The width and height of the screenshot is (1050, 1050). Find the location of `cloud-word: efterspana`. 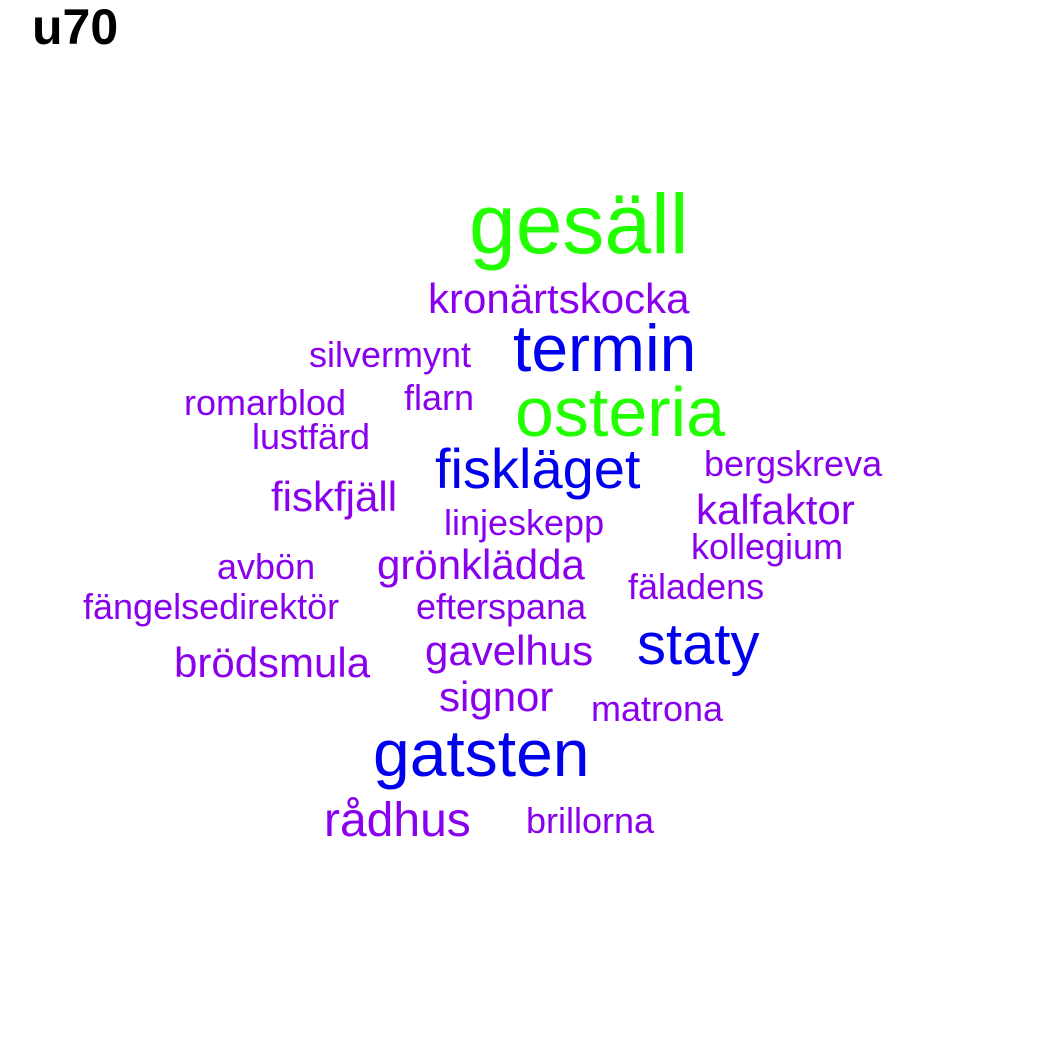

cloud-word: efterspana is located at coordinates (501, 606).